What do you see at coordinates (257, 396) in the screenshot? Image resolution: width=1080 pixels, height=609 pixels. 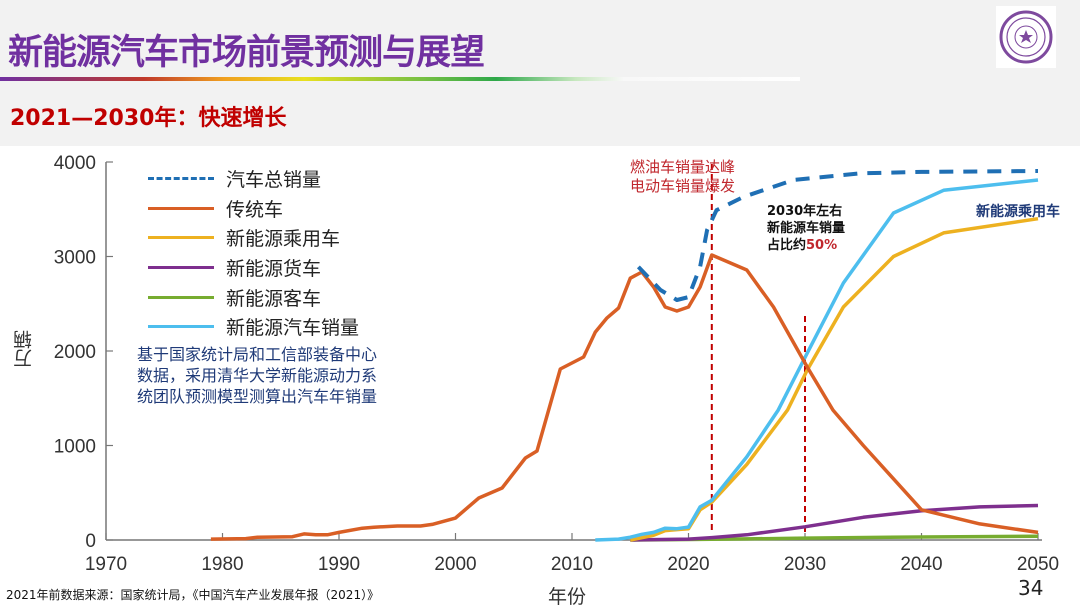 I see `note-line: 统团队预测模型测算出汽车年销量` at bounding box center [257, 396].